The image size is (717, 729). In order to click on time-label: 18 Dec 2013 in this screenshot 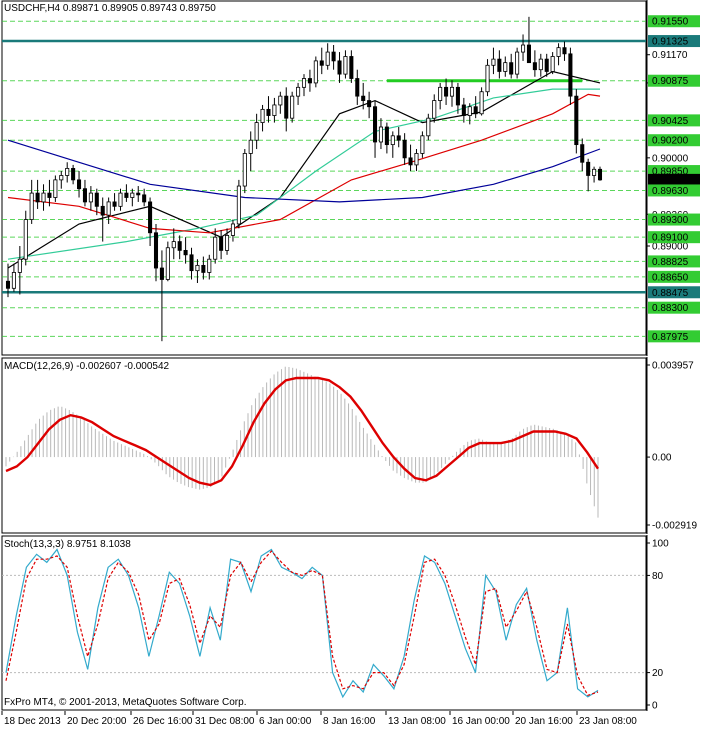, I will do `click(32, 721)`.